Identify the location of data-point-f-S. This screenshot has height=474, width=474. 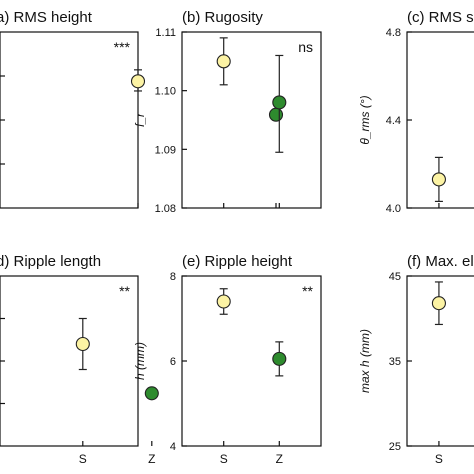
(438, 303).